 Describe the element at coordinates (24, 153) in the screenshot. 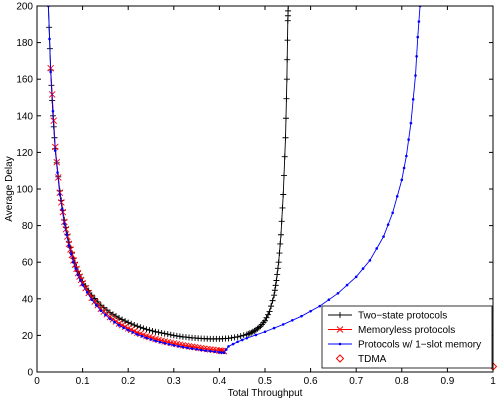

I see `y-tick-label: 120` at that location.